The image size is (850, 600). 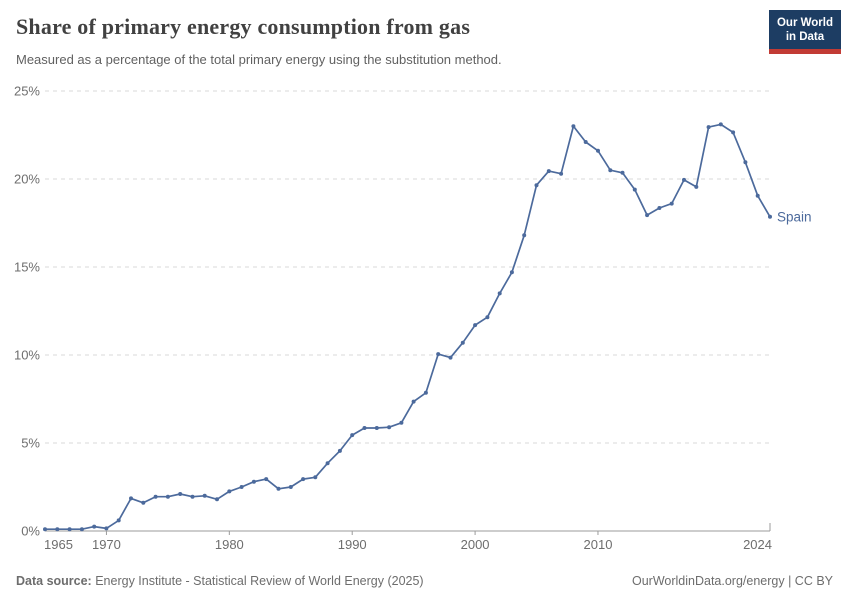 What do you see at coordinates (757, 544) in the screenshot?
I see `x-axis-label: 2024` at bounding box center [757, 544].